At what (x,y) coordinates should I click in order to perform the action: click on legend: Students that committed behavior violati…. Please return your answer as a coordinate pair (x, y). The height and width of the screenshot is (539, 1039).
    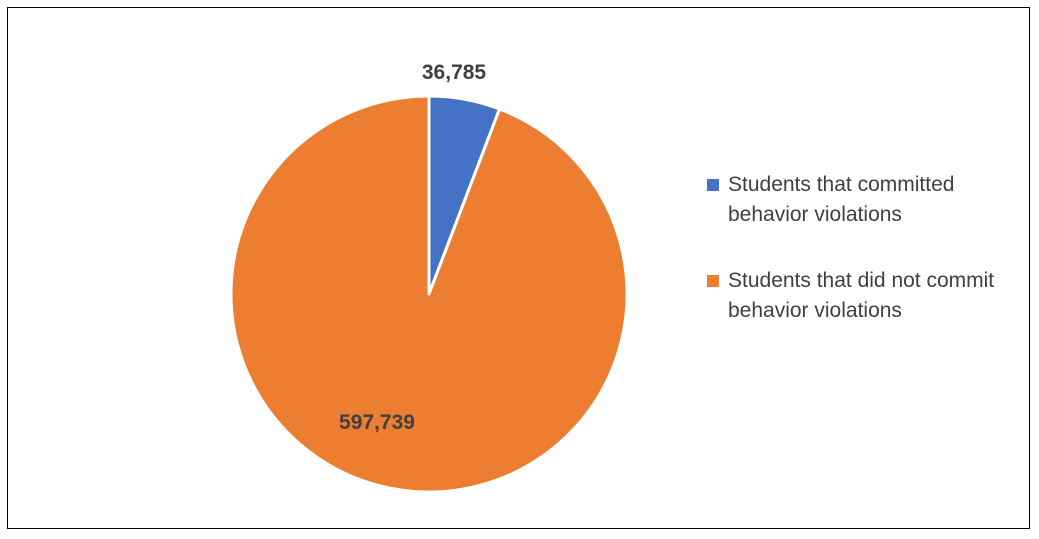
    Looking at the image, I should click on (856, 248).